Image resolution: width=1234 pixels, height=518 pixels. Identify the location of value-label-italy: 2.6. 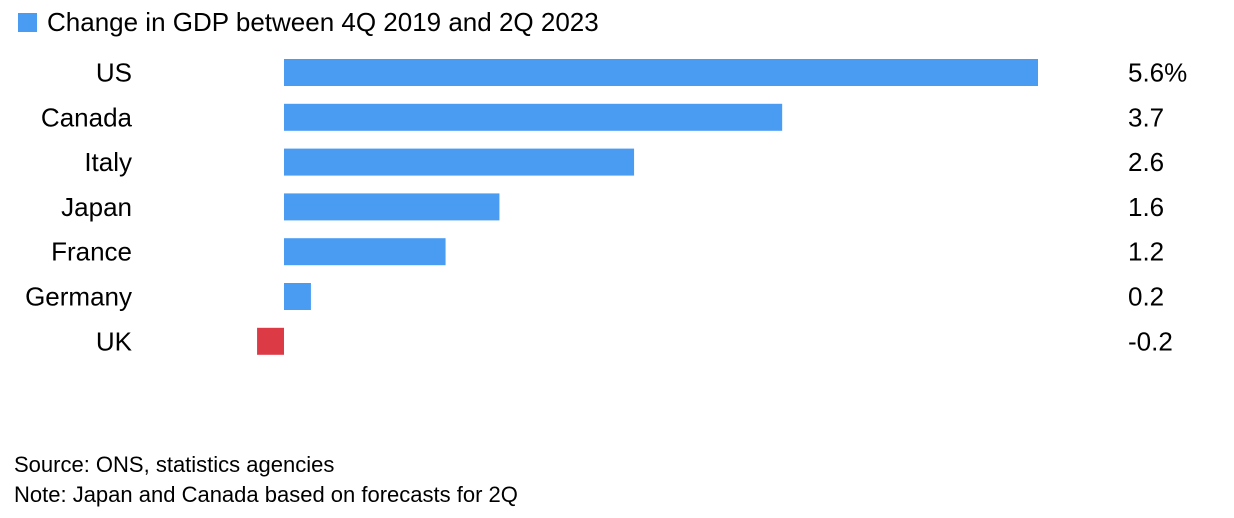
(1146, 162).